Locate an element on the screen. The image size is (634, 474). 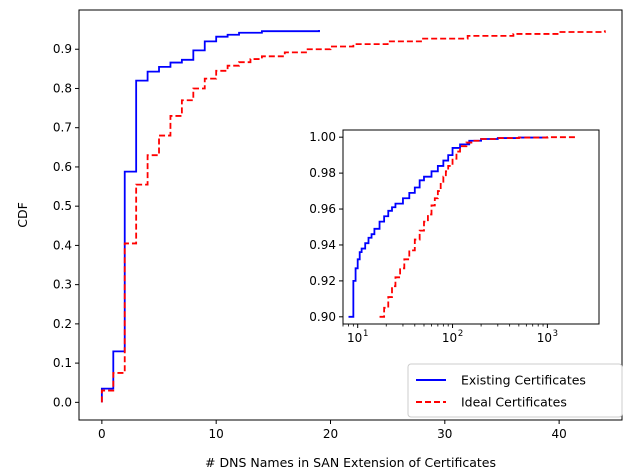
main-x-tick-label: 0 is located at coordinates (102, 434).